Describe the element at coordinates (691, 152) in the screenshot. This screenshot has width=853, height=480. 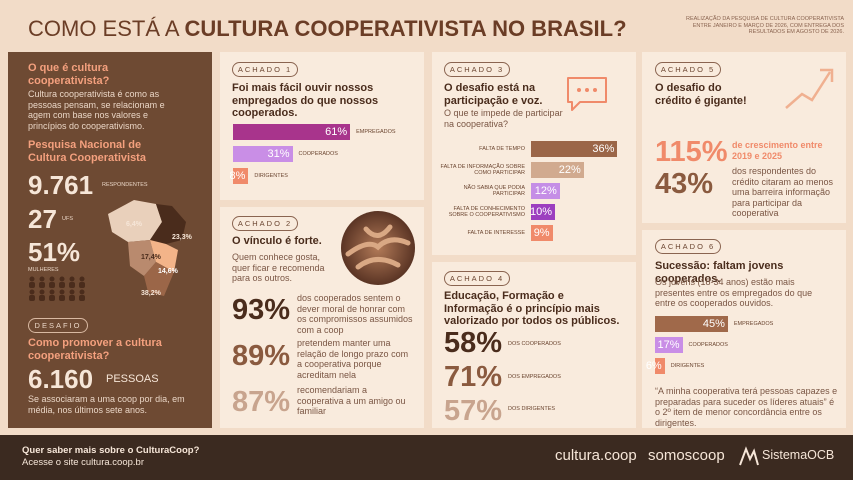
I see `stat-value: 115%` at that location.